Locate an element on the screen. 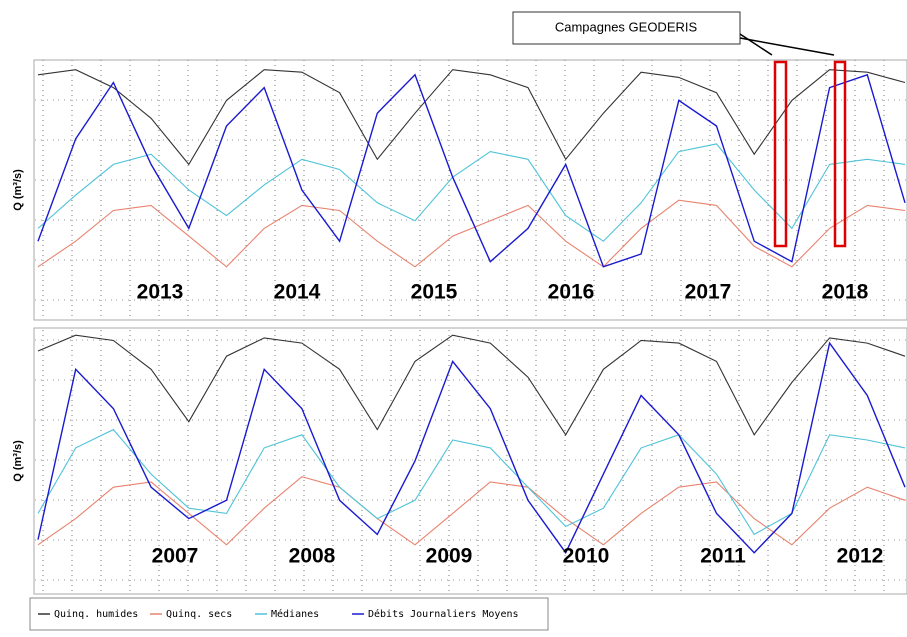  annotation-box is located at coordinates (626, 28).